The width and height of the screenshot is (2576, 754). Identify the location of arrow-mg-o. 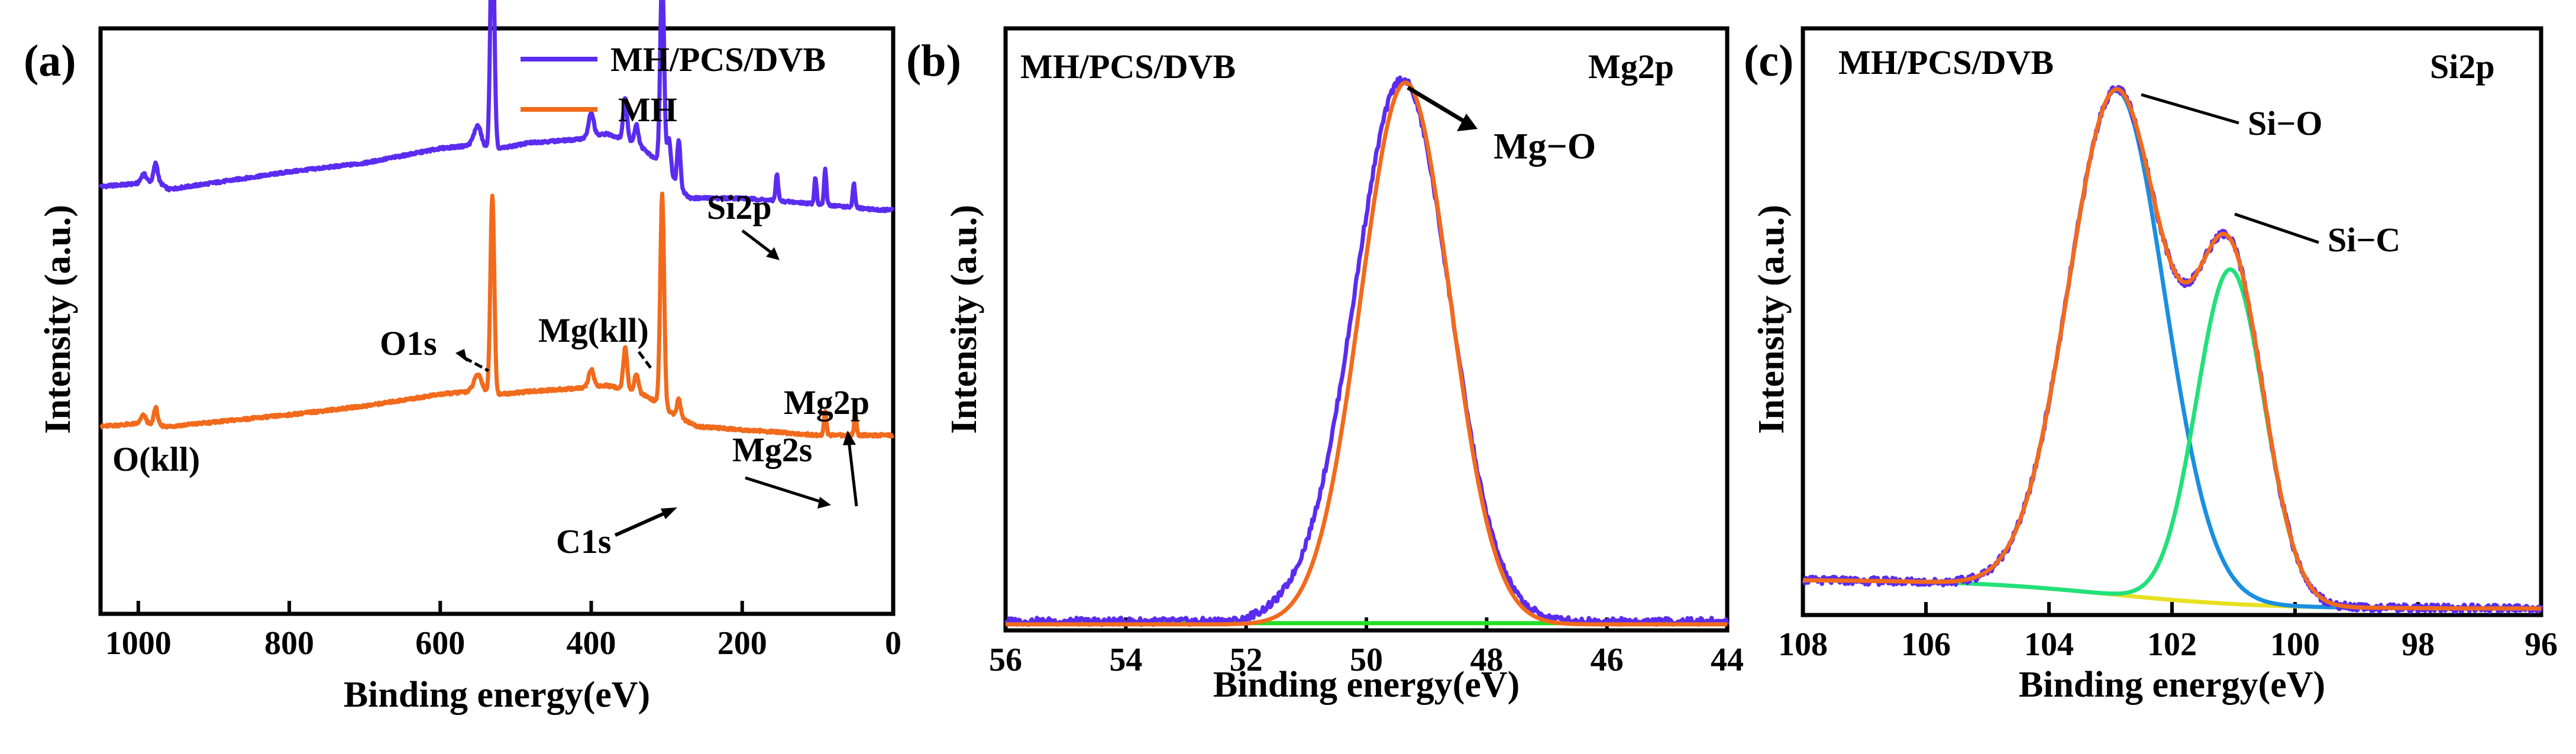
(1436, 104).